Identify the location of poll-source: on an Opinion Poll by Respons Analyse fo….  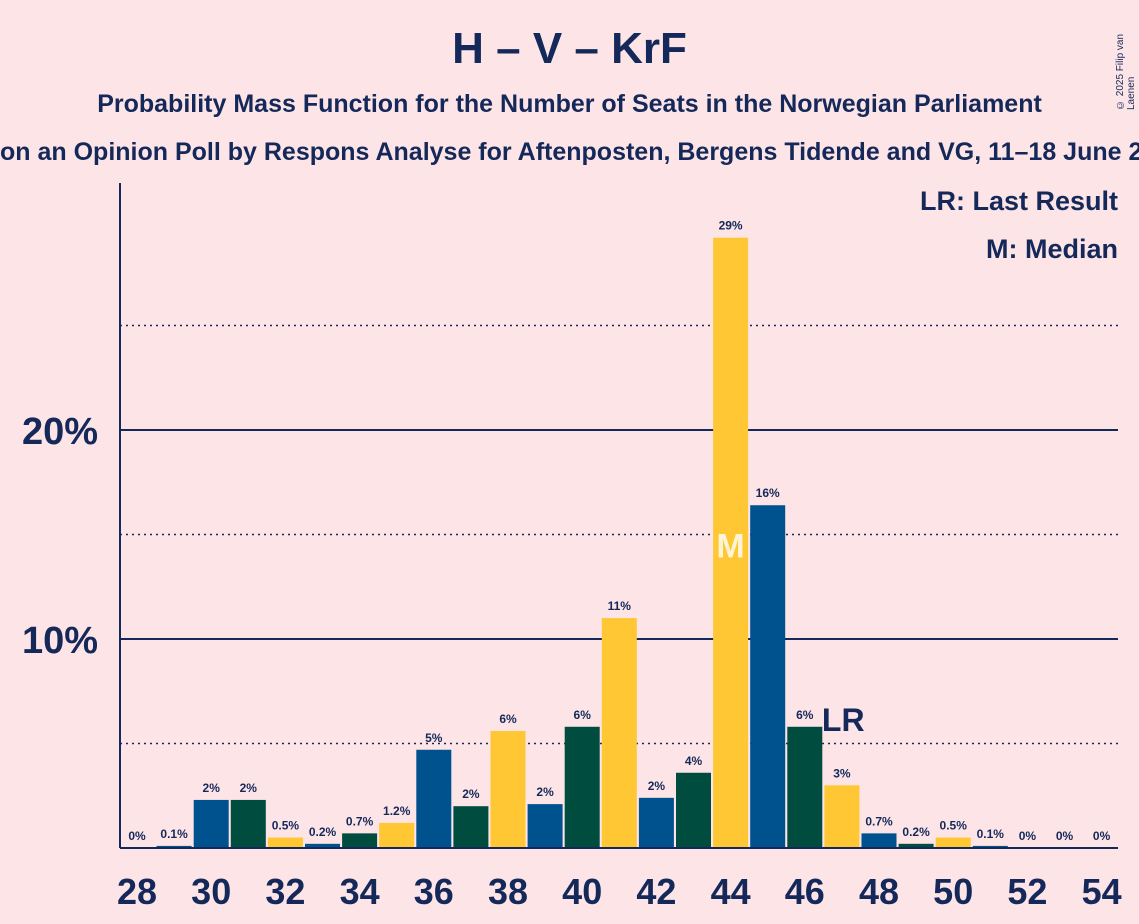
(569, 152).